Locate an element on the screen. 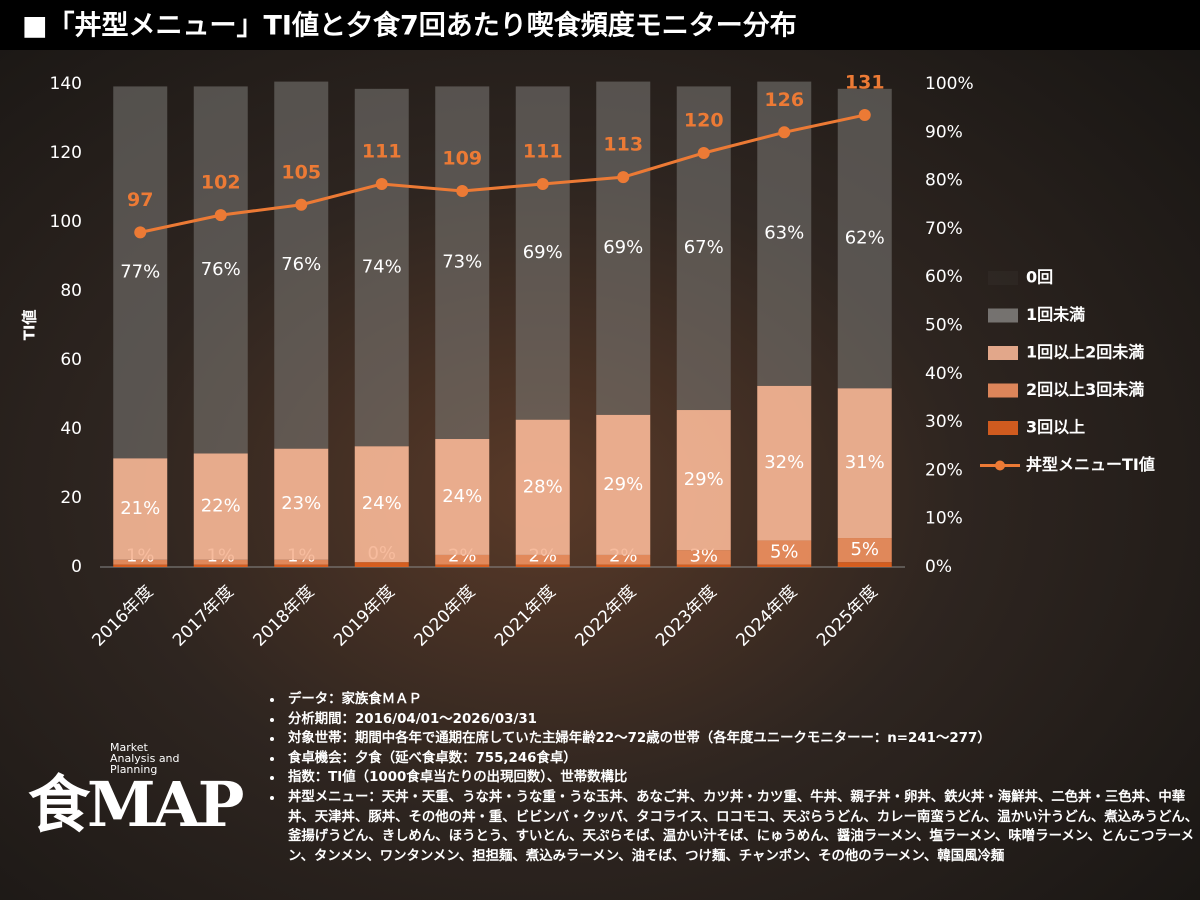  value-label: 32% is located at coordinates (784, 462).